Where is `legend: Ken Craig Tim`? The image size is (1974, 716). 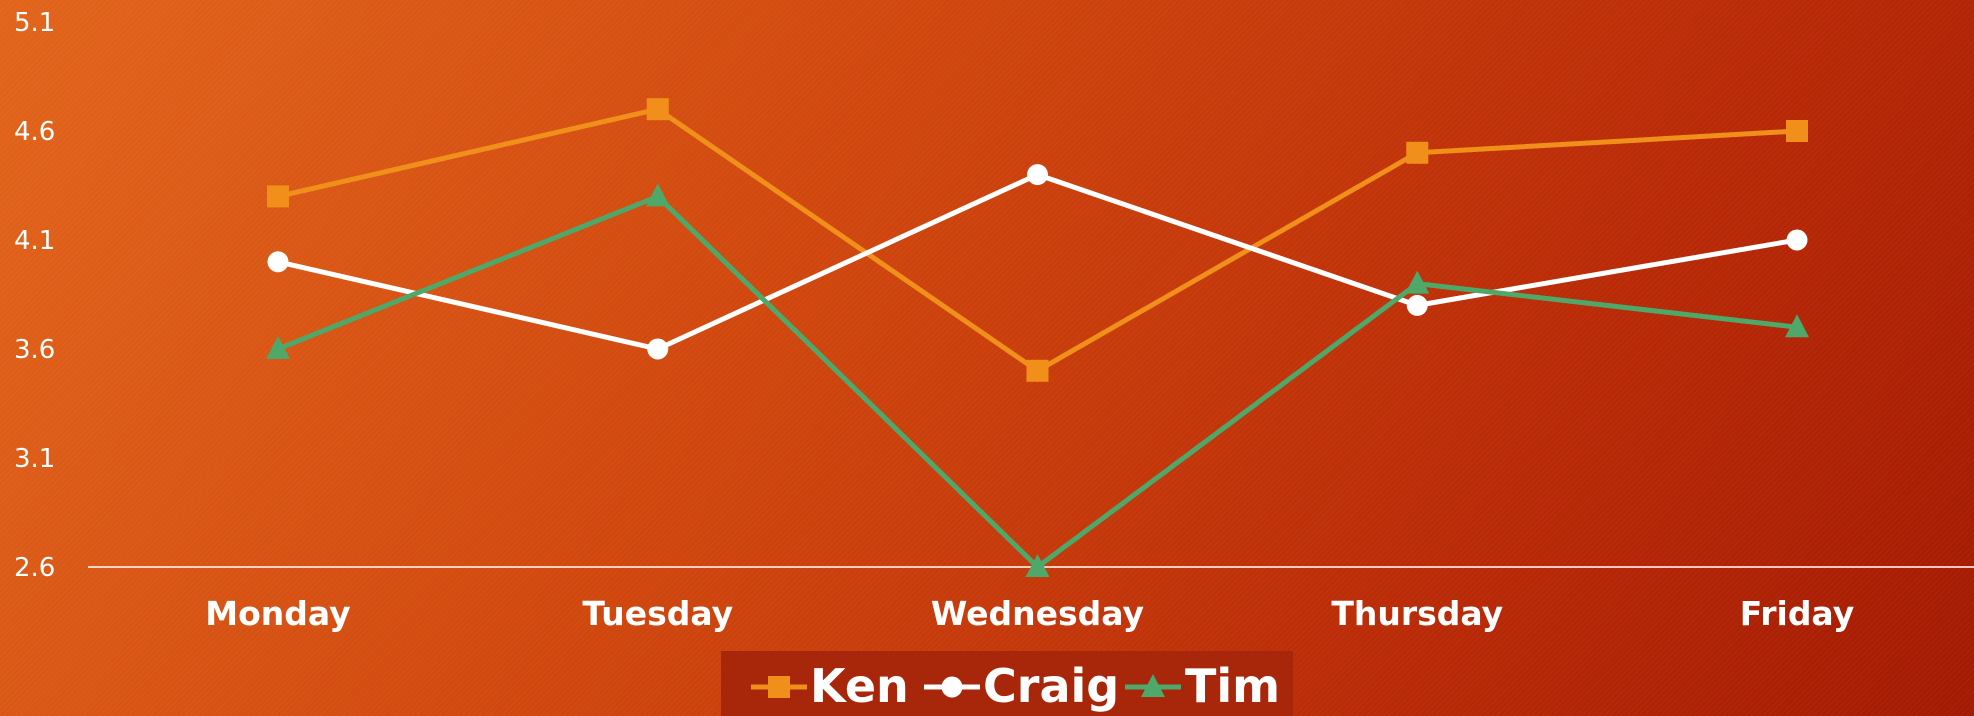
legend: Ken Craig Tim is located at coordinates (1007, 683).